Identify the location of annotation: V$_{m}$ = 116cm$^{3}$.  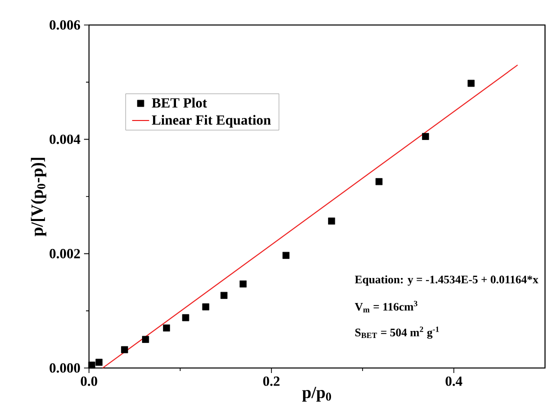
(386, 306).